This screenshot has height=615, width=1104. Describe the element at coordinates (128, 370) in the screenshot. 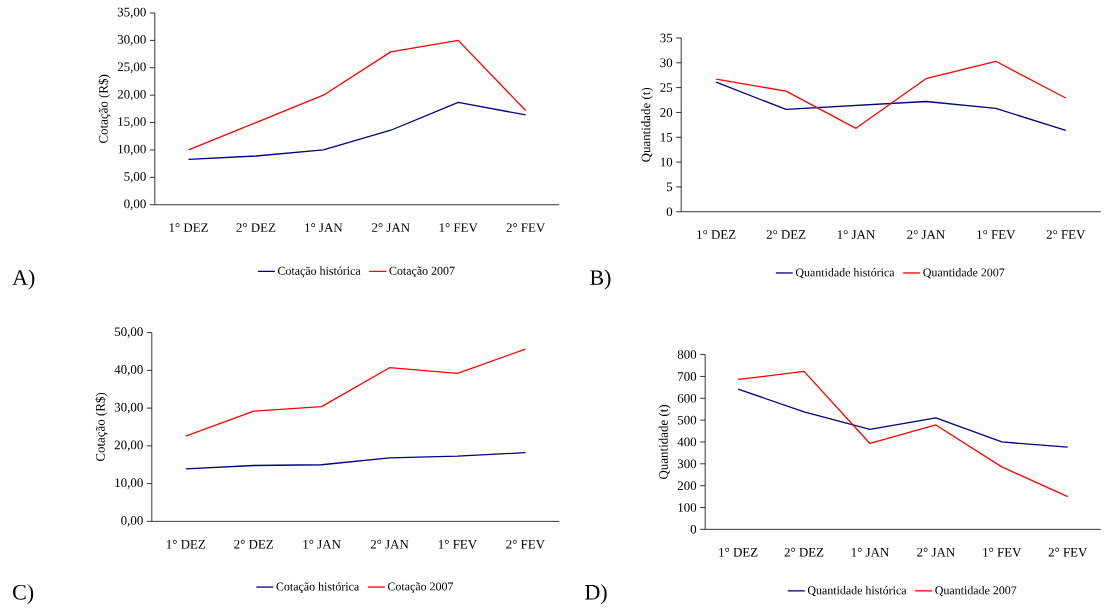

I see `y-tick-label: 40,00` at that location.